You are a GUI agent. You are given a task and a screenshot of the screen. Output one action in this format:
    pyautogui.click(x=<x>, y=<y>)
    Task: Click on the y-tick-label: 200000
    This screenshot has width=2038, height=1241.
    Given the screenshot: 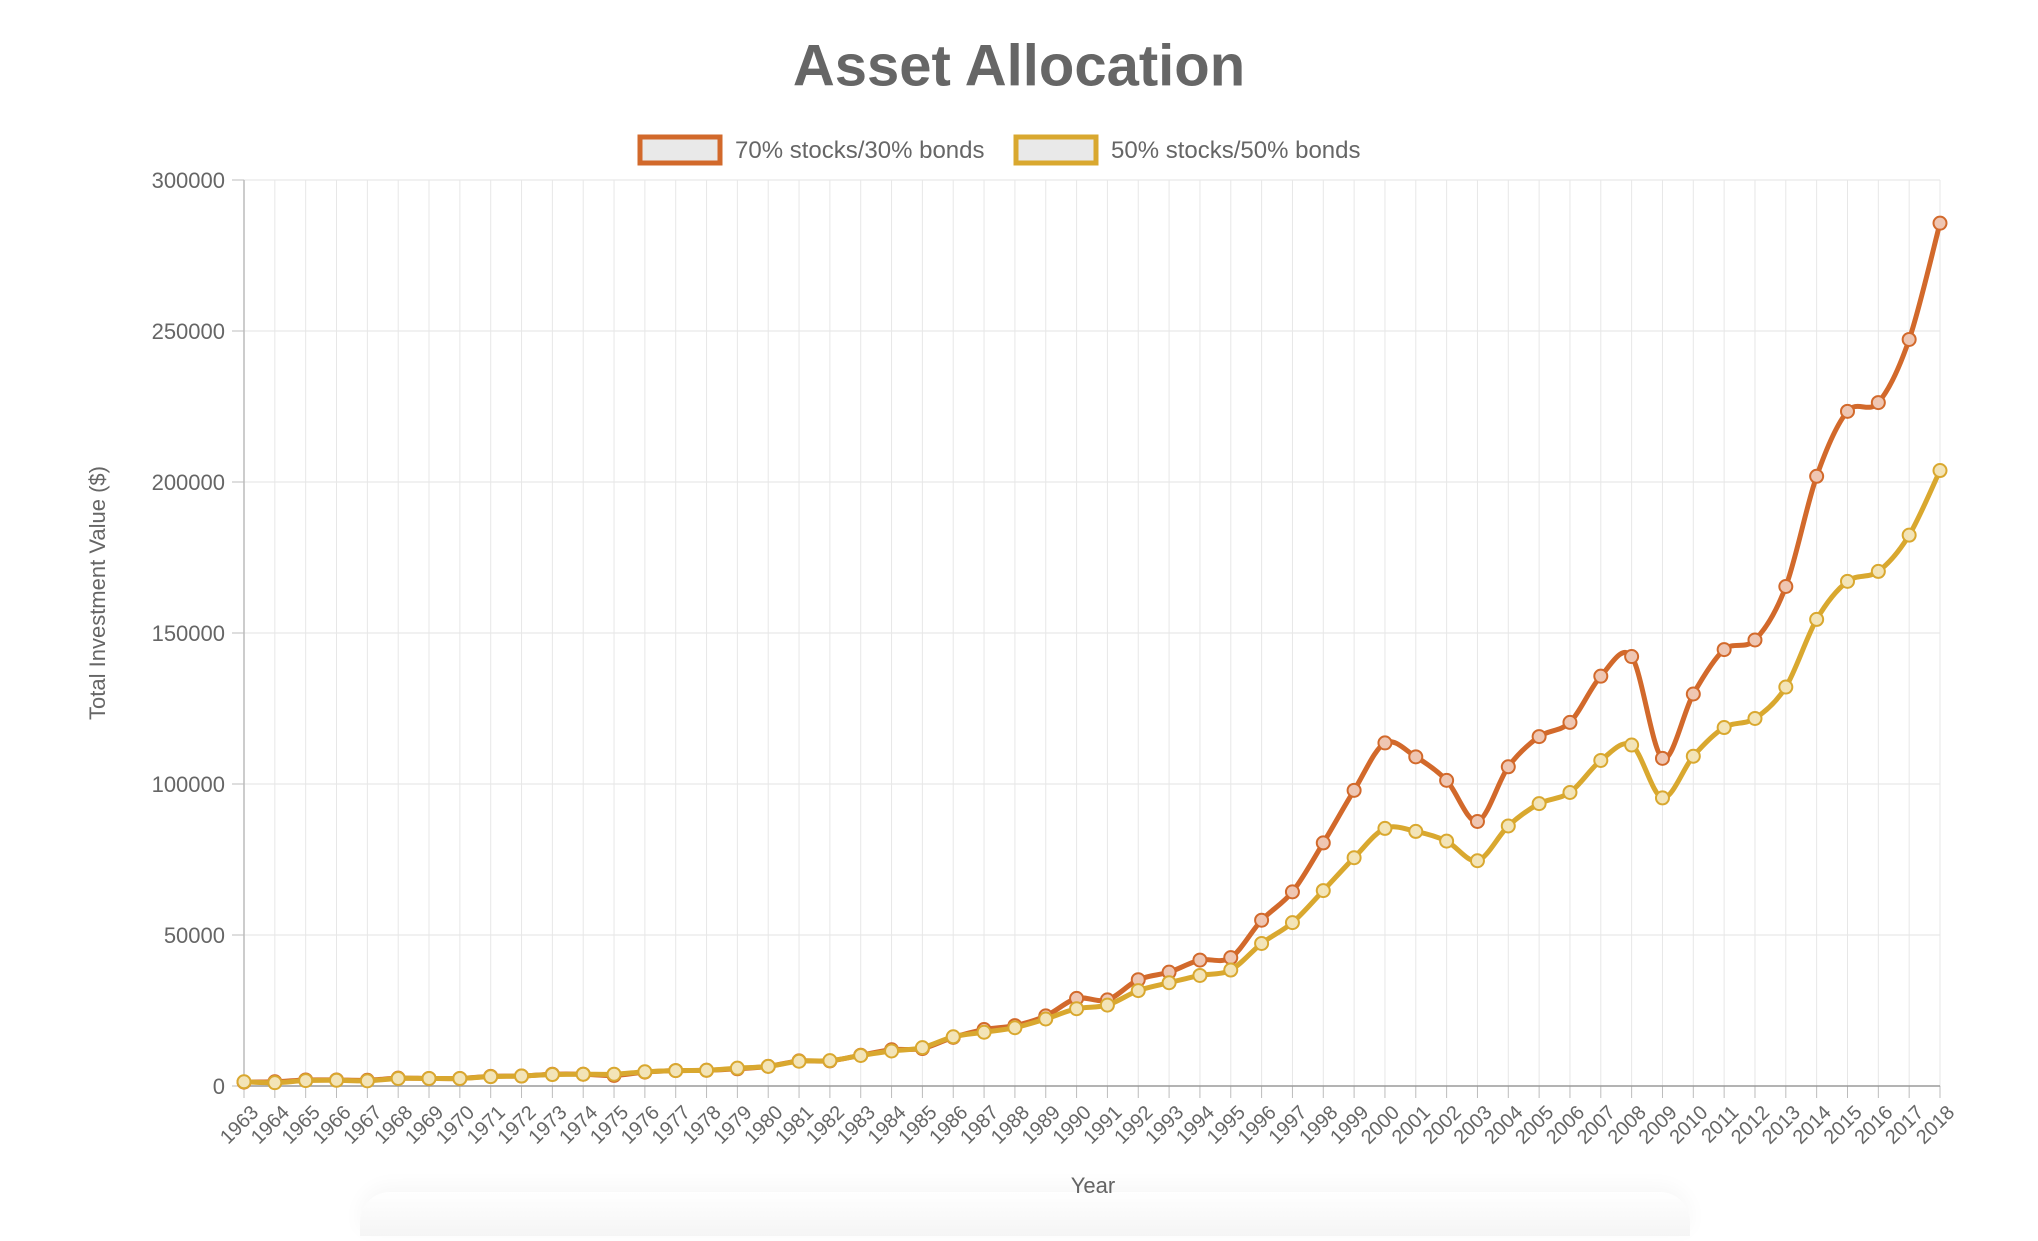 What is the action you would take?
    pyautogui.click(x=188, y=482)
    